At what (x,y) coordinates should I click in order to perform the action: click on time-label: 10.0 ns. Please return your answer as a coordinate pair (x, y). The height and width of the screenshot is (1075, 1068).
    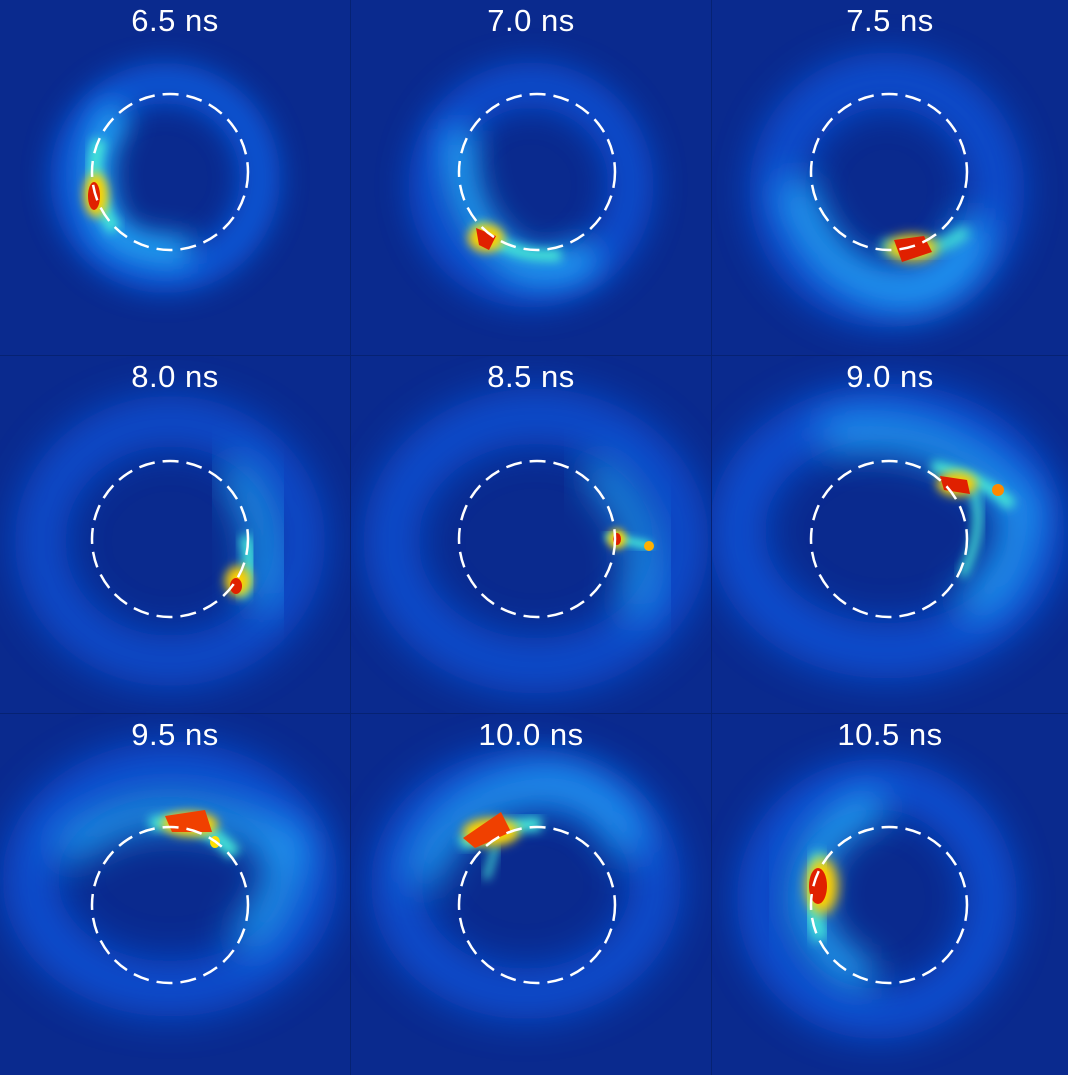
    Looking at the image, I should click on (531, 734).